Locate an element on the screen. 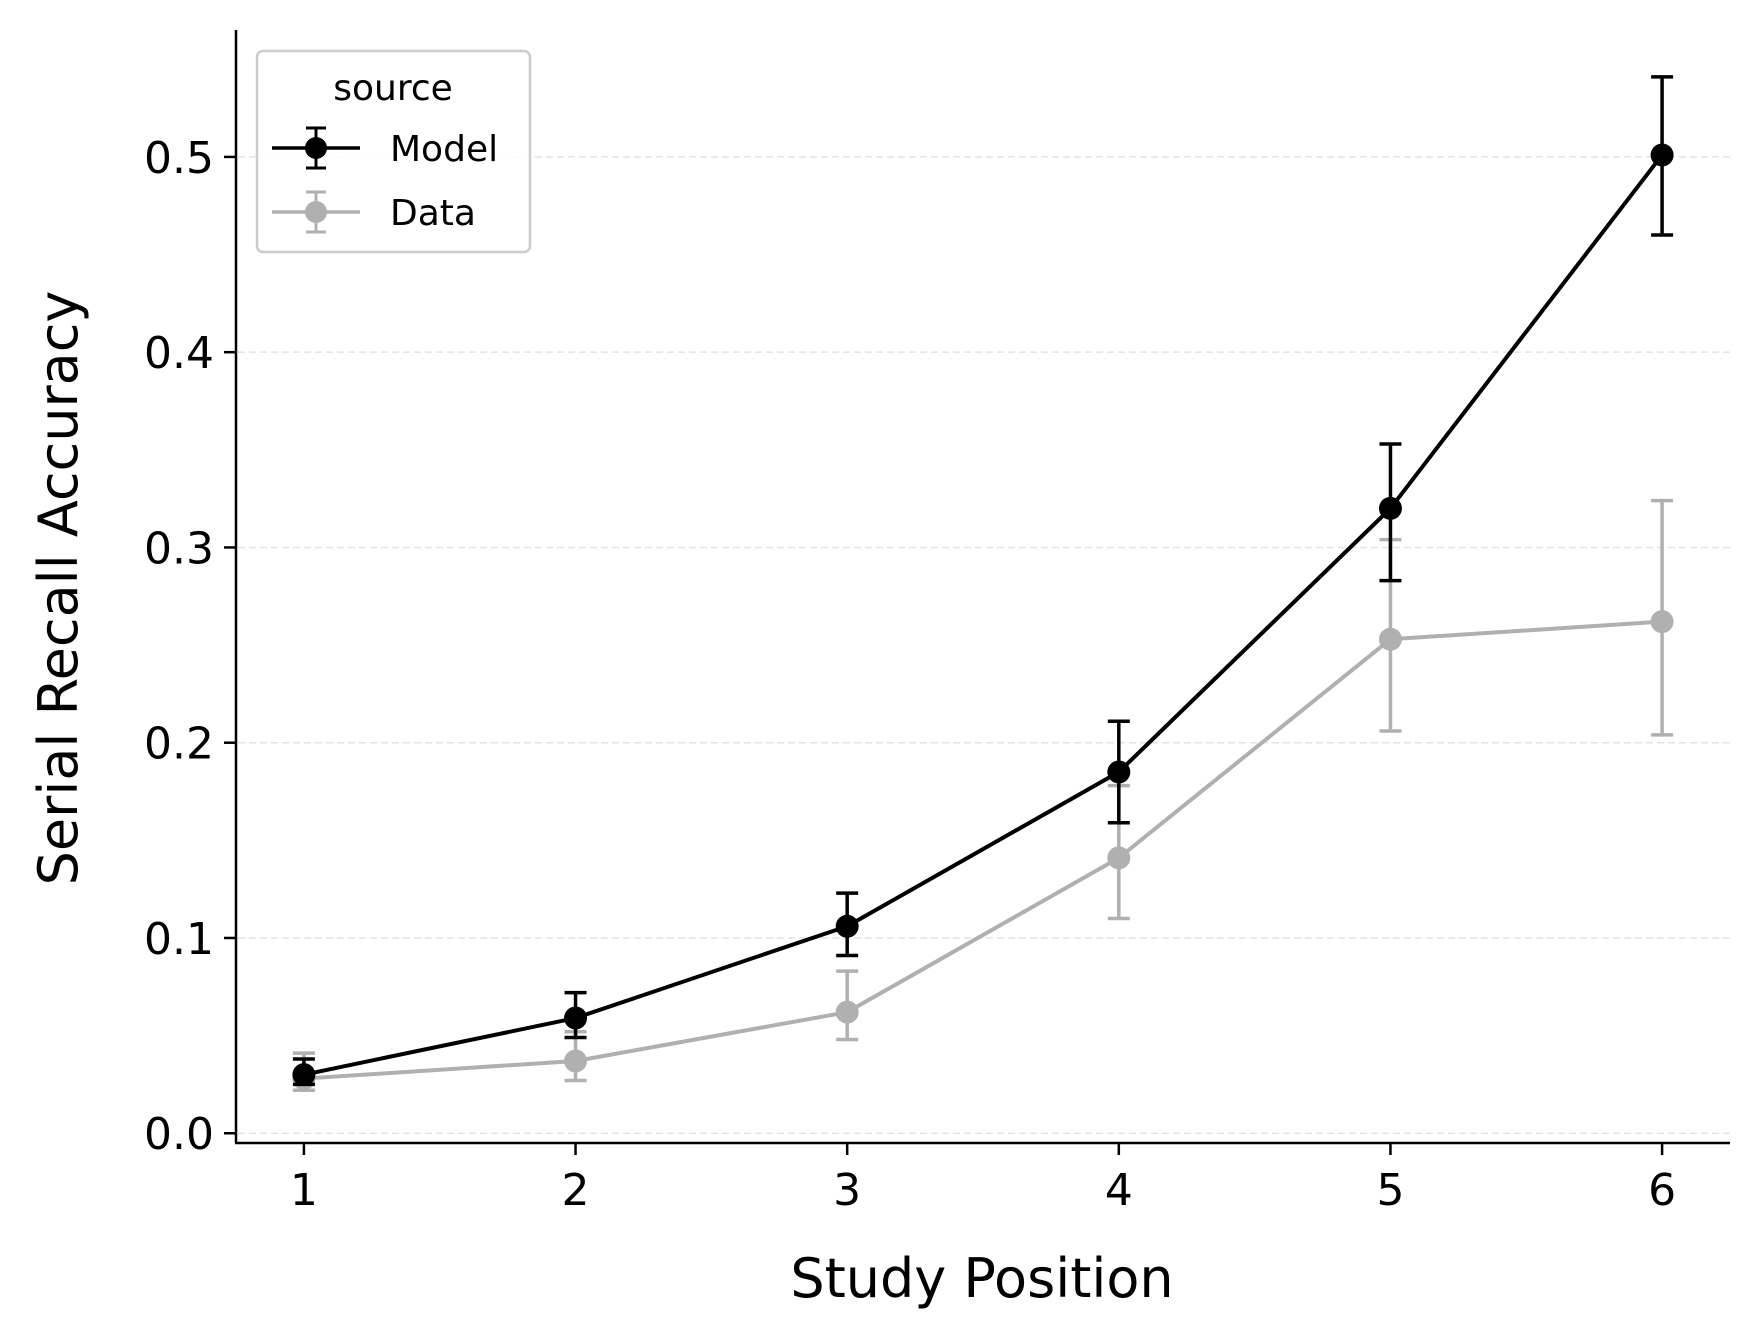 Image resolution: width=1752 pixels, height=1337 pixels. y-tick-label: 0.5 is located at coordinates (179, 158).